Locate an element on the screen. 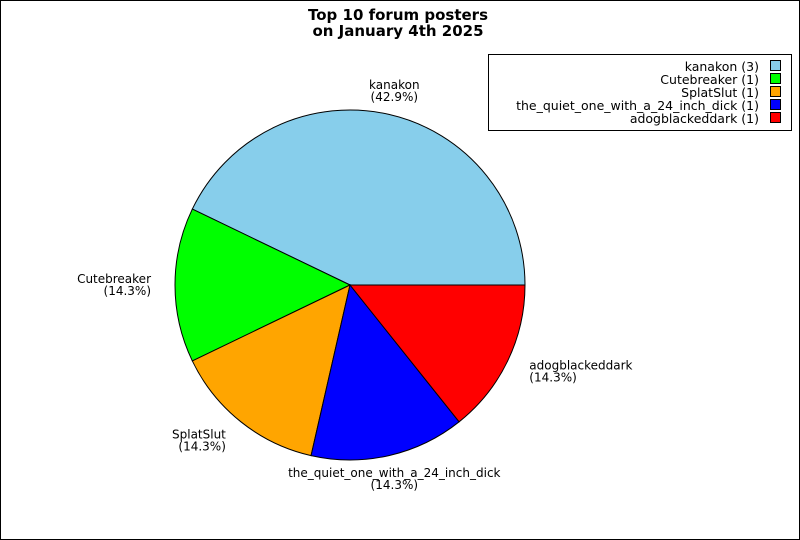 The width and height of the screenshot is (800, 540). pie-slice-splatslut is located at coordinates (271, 370).